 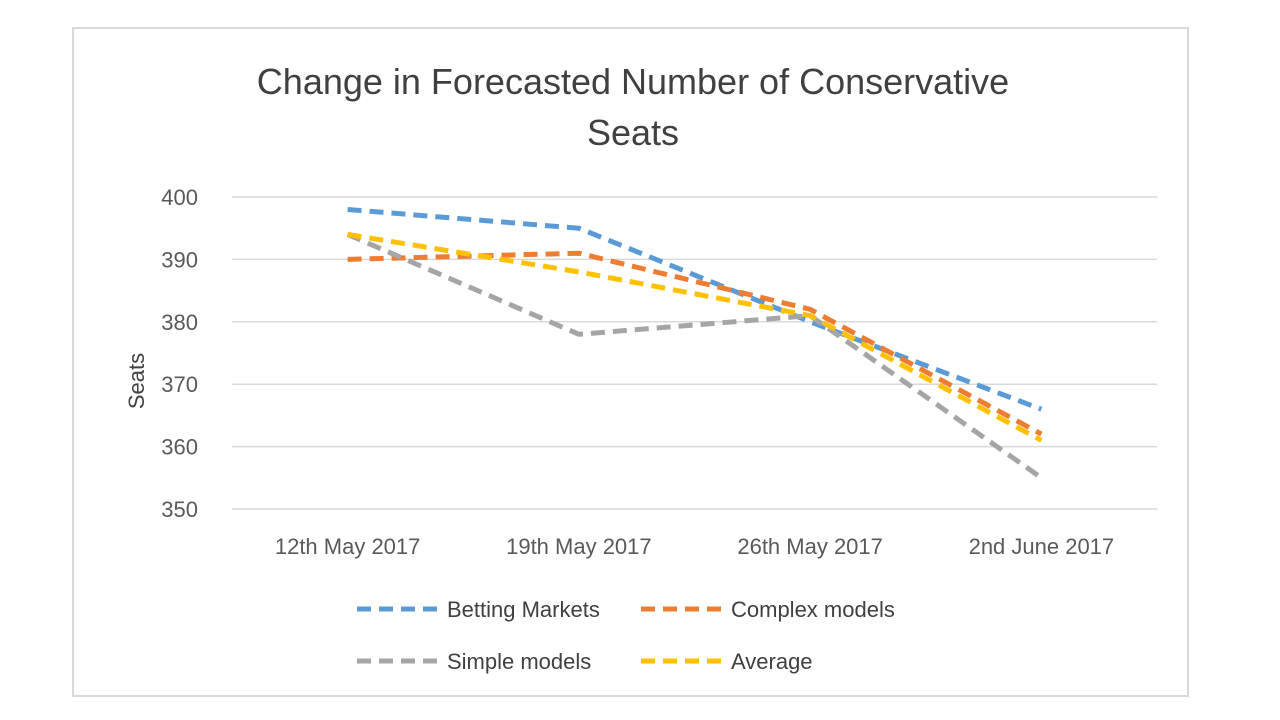 What do you see at coordinates (1042, 546) in the screenshot?
I see `x-tick-label: 2nd June 2017` at bounding box center [1042, 546].